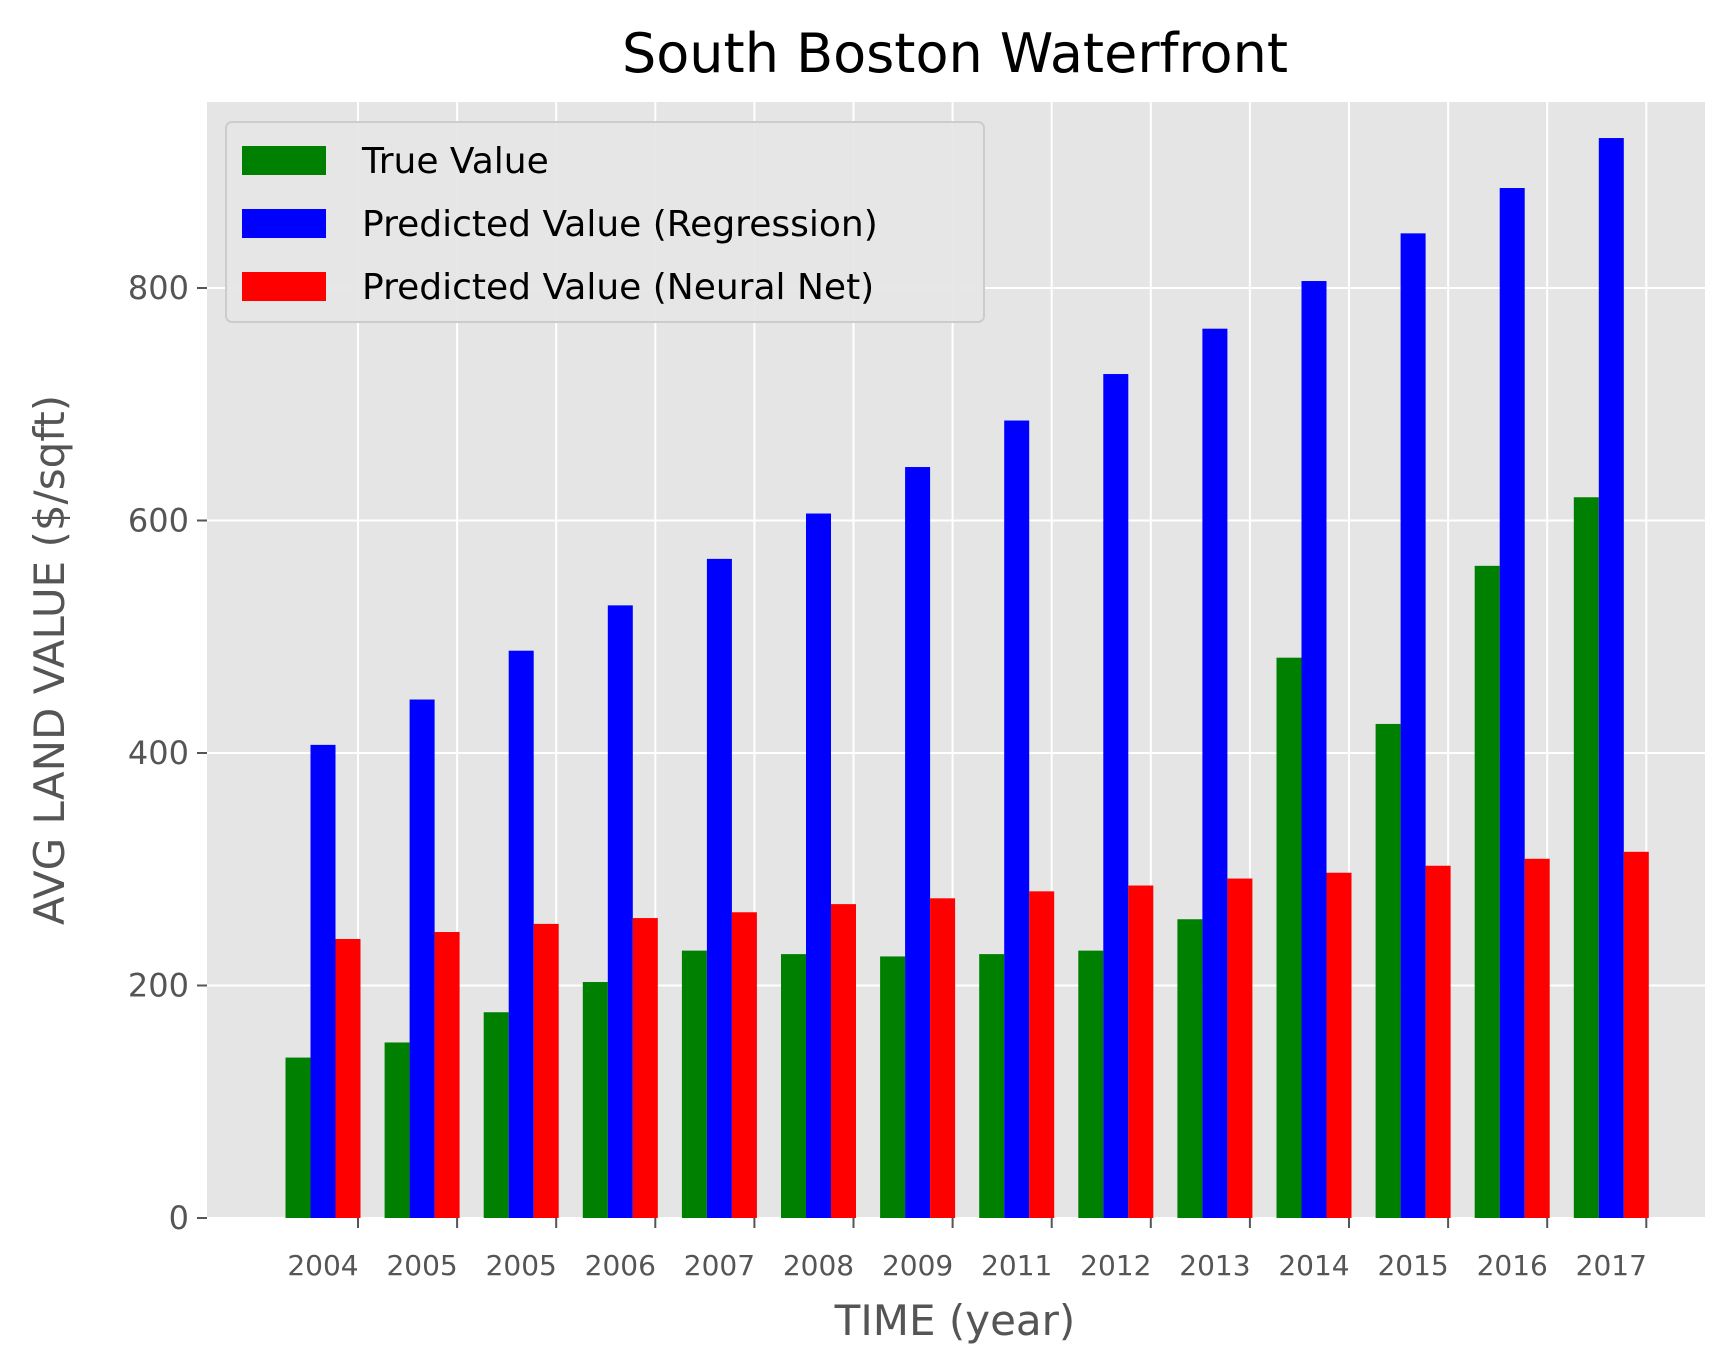 This screenshot has width=1724, height=1366. I want to click on x-tick-label: 2016, so click(1512, 1265).